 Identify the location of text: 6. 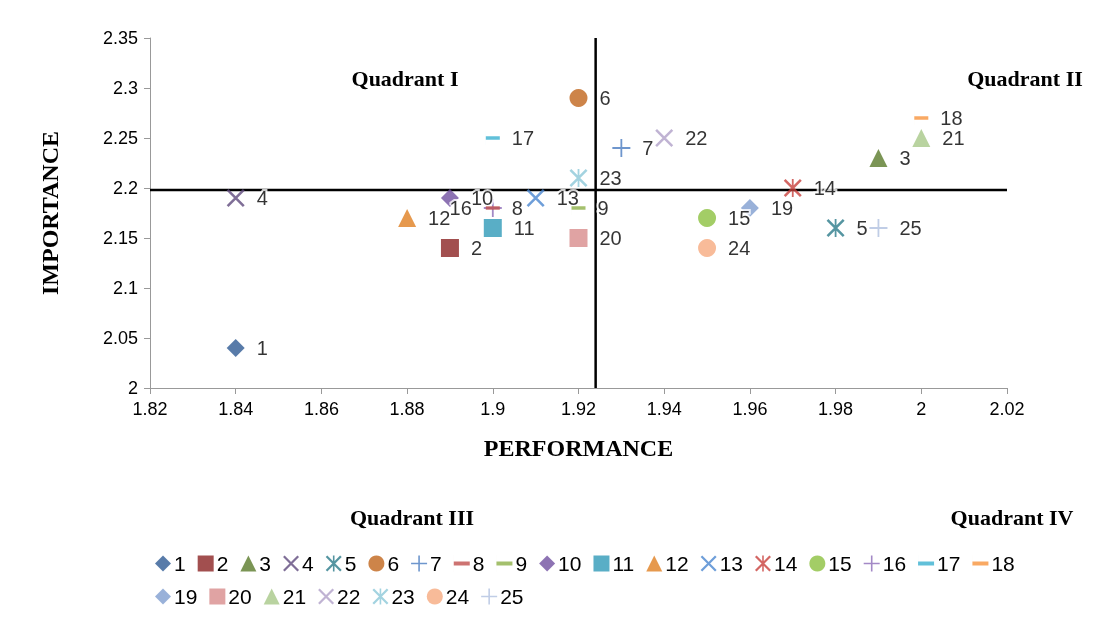
(605, 98).